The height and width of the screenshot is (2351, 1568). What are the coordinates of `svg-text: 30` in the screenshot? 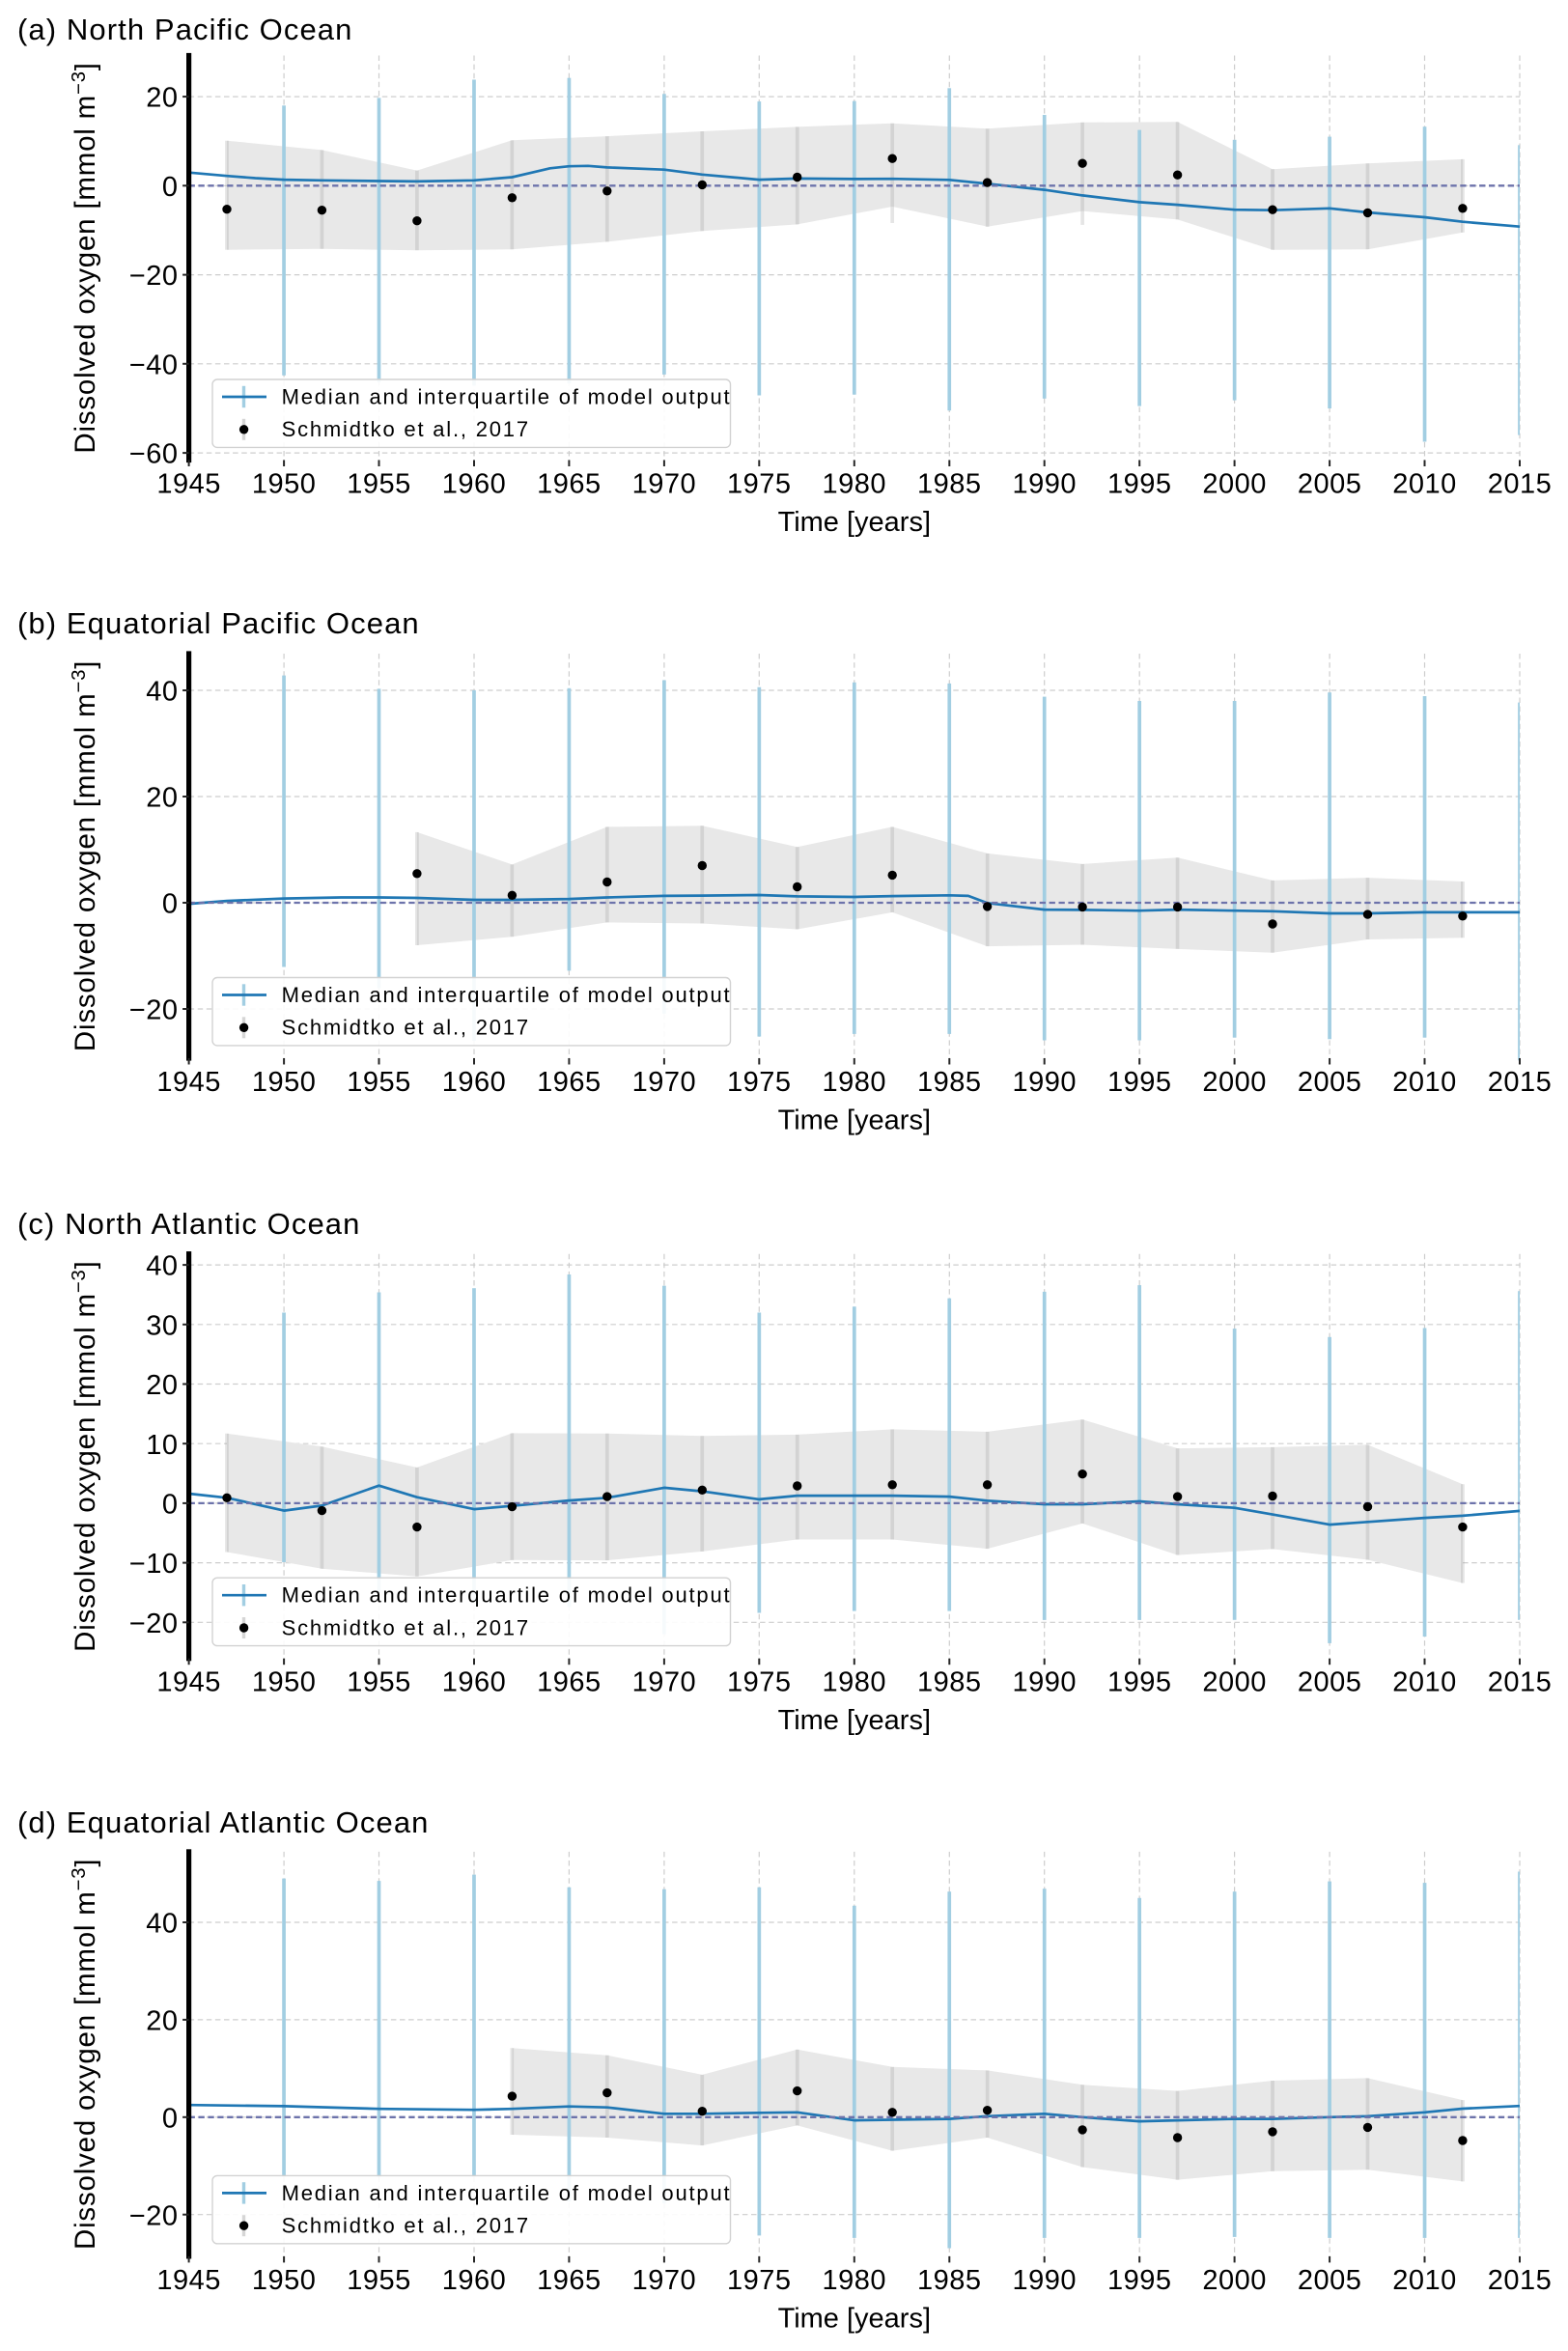 It's located at (162, 1325).